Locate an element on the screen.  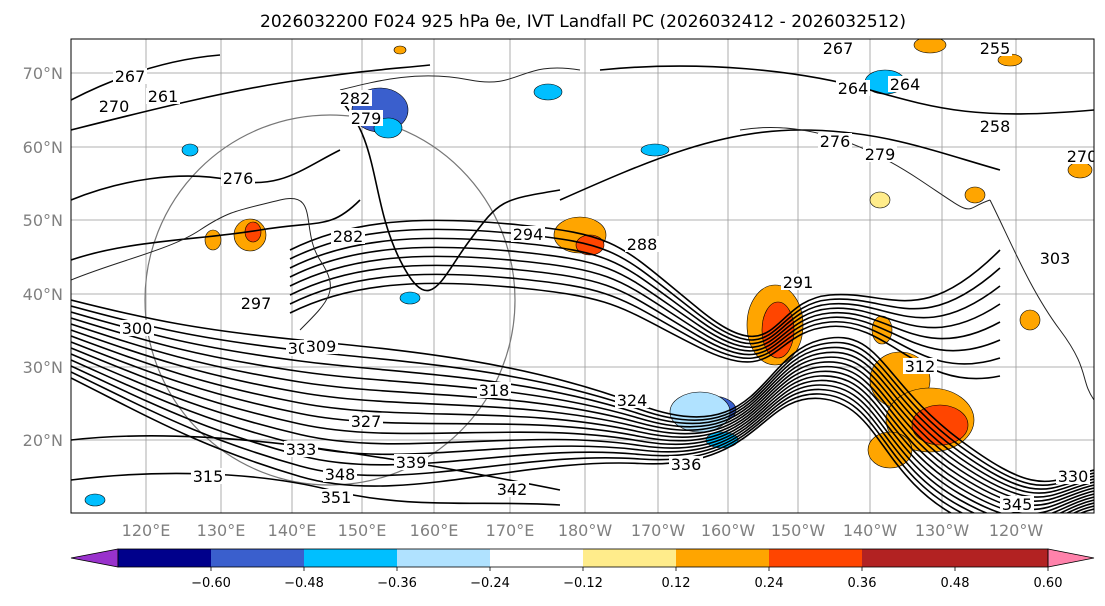
longitude-label: 150°W is located at coordinates (798, 530).